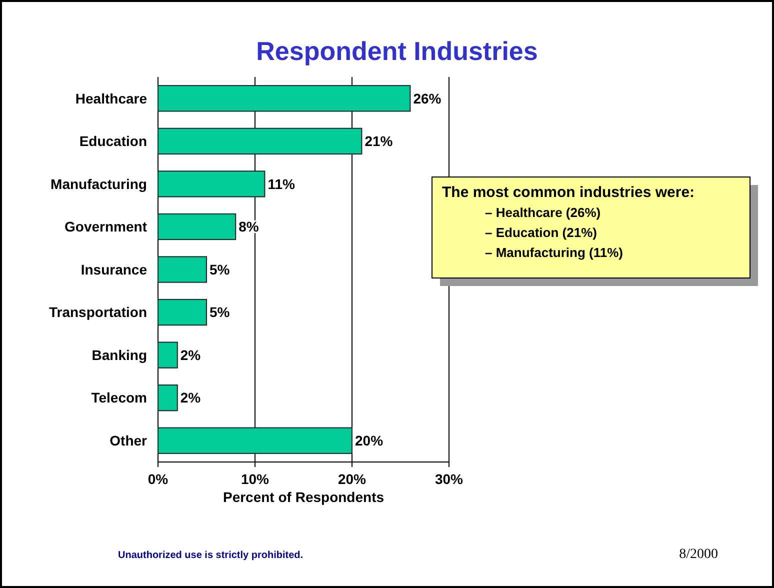 The image size is (774, 588). I want to click on y-tick-label: Education, so click(113, 141).